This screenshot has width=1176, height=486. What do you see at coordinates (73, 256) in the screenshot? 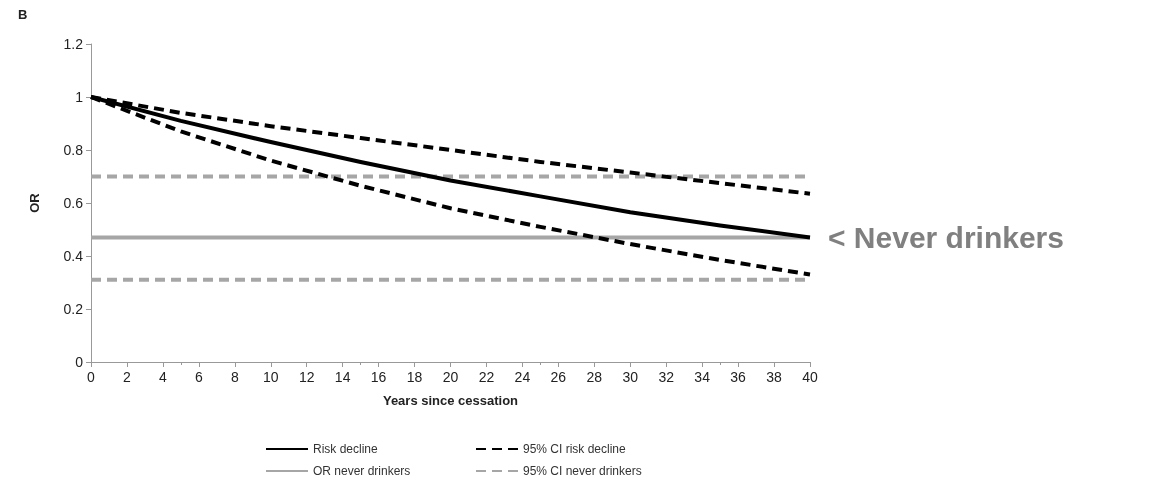
I see `y-tick-label: 0.4` at bounding box center [73, 256].